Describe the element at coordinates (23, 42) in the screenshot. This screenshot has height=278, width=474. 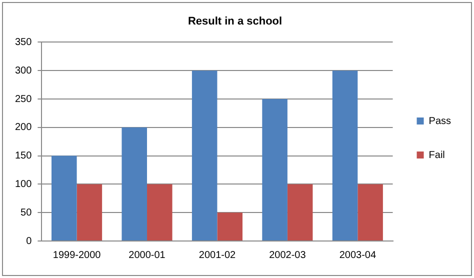
I see `y-tick-label: 350` at that location.